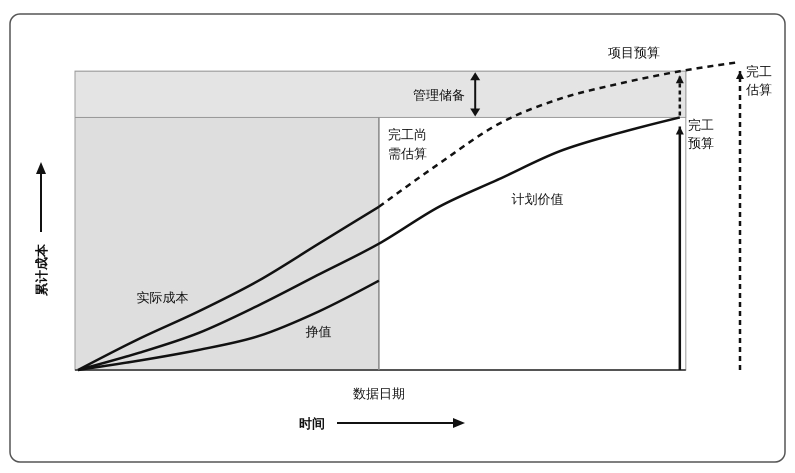 The width and height of the screenshot is (795, 473). I want to click on series-label: 挣值, so click(319, 332).